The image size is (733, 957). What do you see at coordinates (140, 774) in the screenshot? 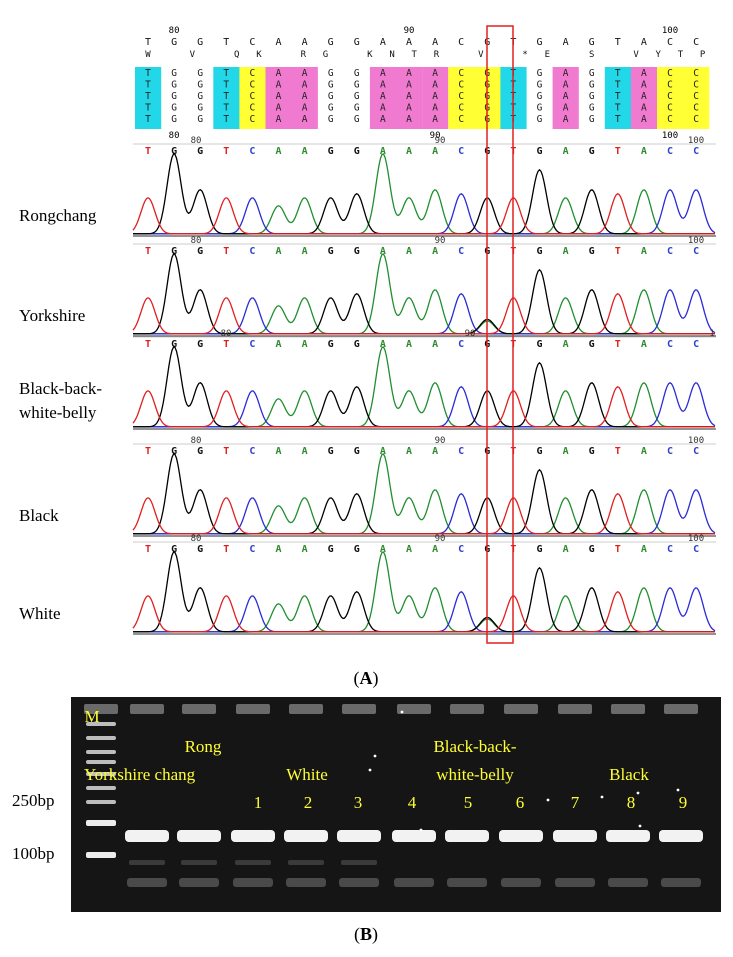
I see `group-label: Yorkshire chang` at bounding box center [140, 774].